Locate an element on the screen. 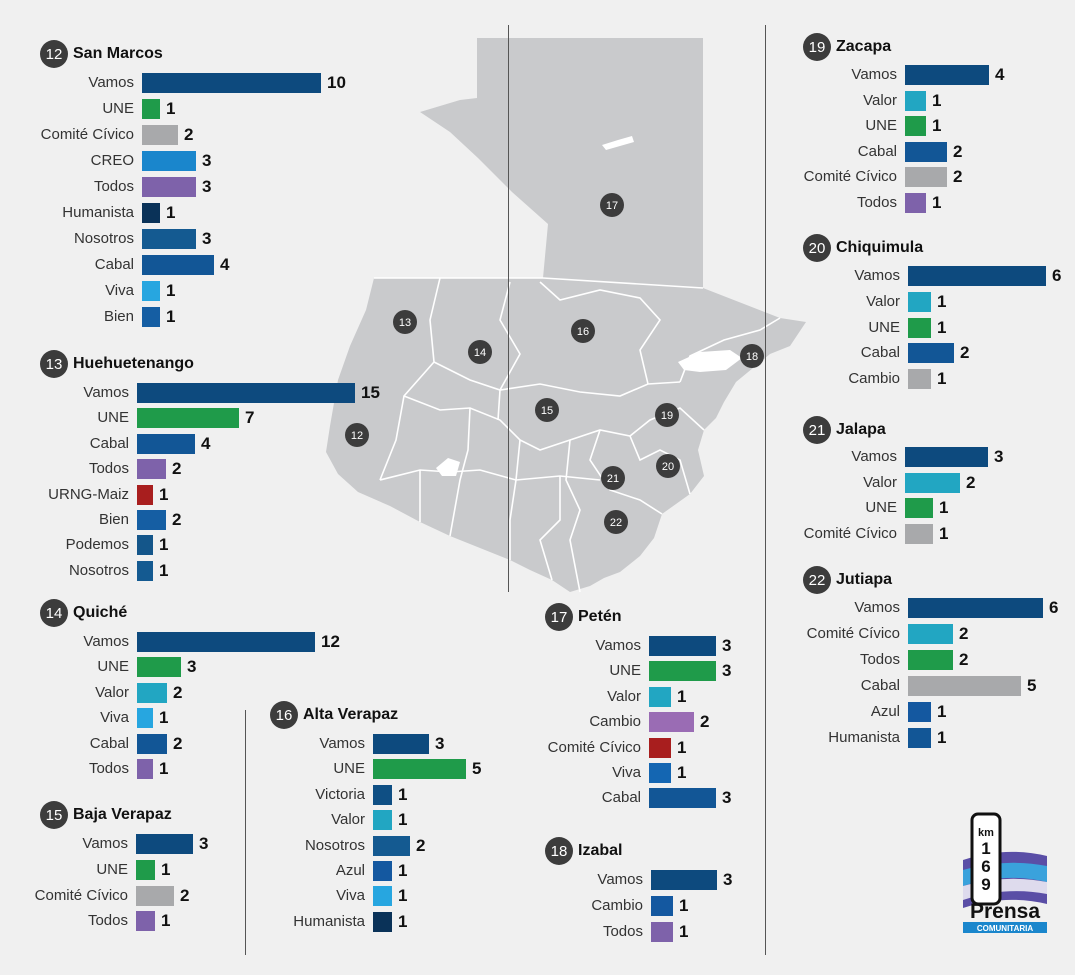 This screenshot has height=975, width=1075. bar-value-label: 4 is located at coordinates (1000, 74).